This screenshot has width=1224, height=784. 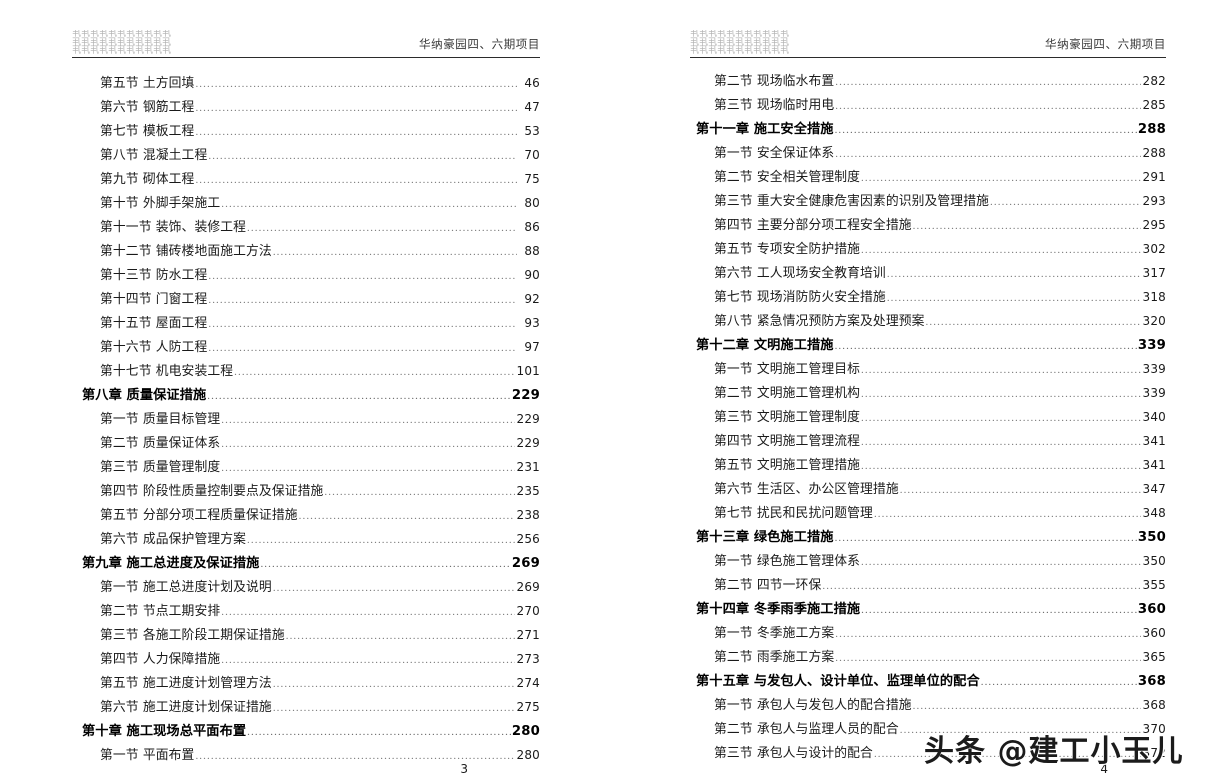 I want to click on toc-entry-label: 第三节 质量管理制度, so click(x=160, y=467).